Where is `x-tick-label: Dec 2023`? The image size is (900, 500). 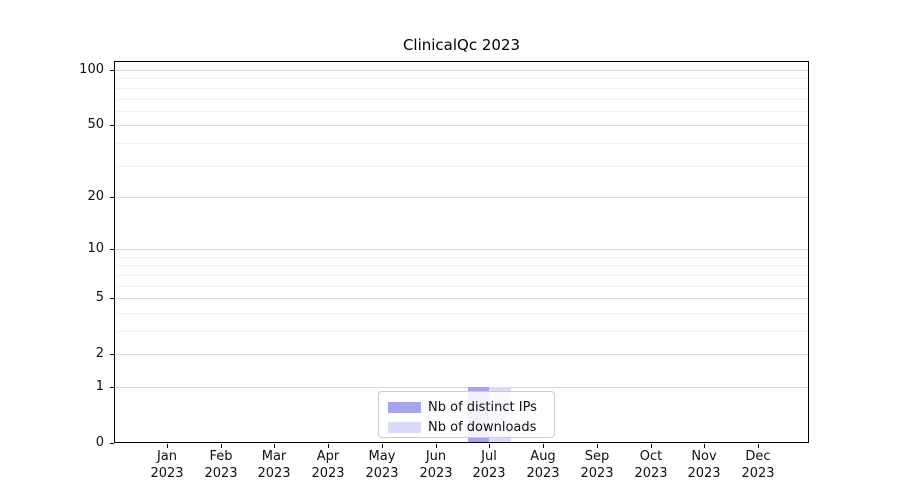 x-tick-label: Dec 2023 is located at coordinates (758, 465).